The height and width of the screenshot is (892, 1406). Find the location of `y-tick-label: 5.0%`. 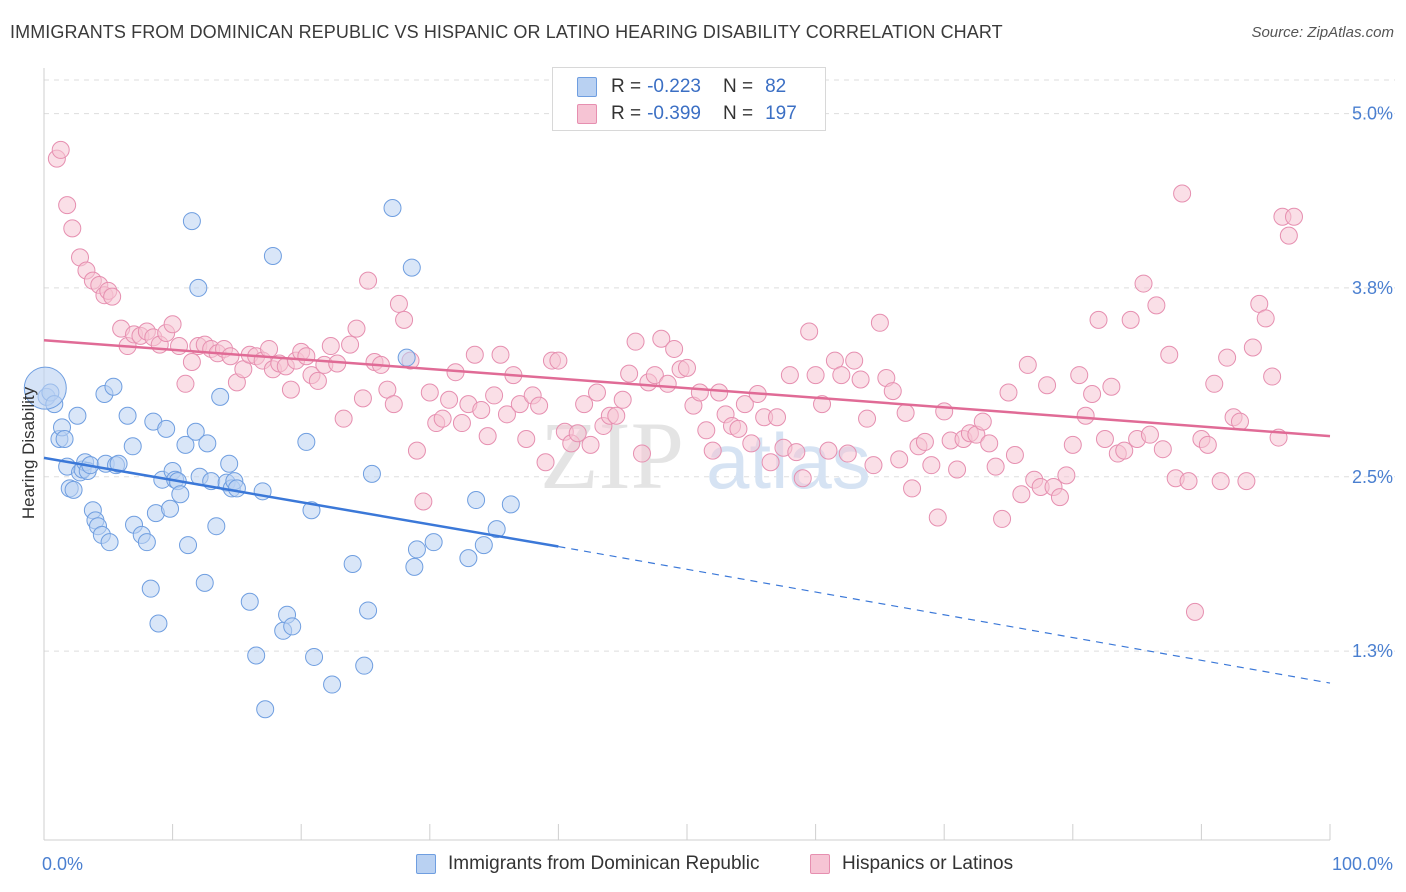

y-tick-label: 5.0% is located at coordinates (1372, 114).